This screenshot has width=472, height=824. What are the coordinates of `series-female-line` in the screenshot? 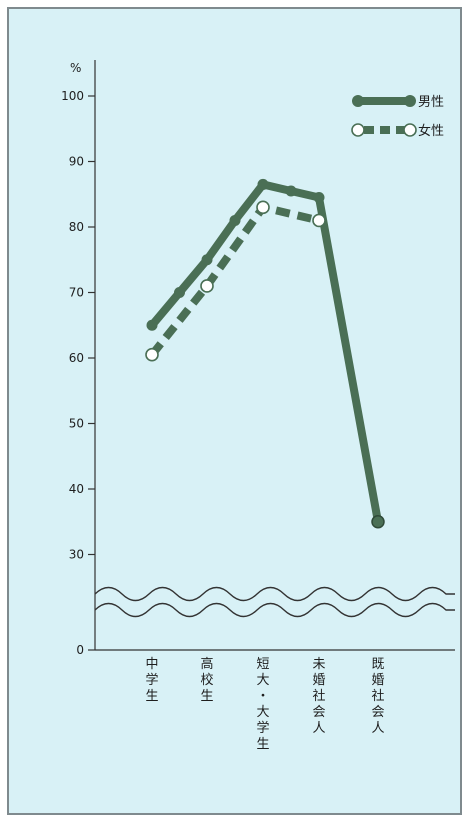 It's located at (234, 280).